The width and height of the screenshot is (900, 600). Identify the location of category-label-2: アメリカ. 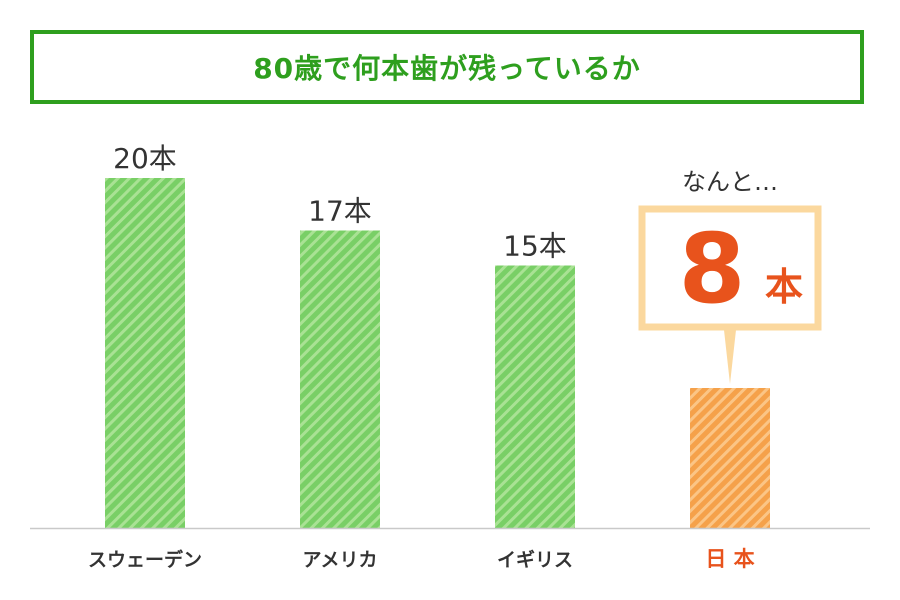
(339, 560).